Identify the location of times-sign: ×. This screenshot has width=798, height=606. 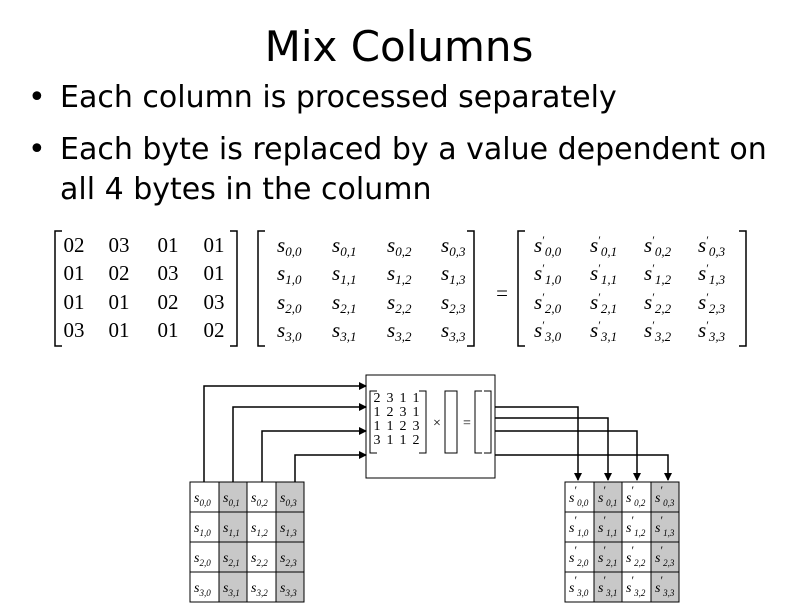
(437, 423).